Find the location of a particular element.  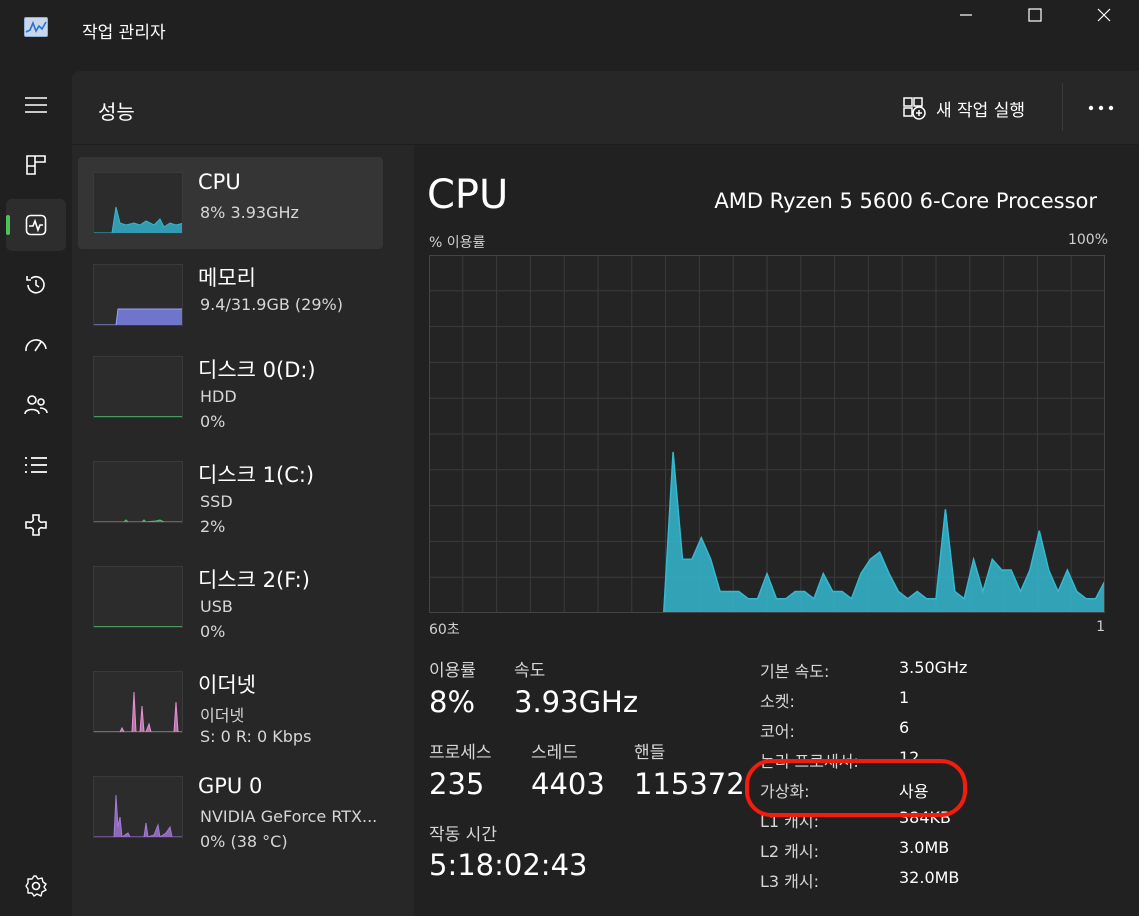

more-options-button is located at coordinates (1101, 108).